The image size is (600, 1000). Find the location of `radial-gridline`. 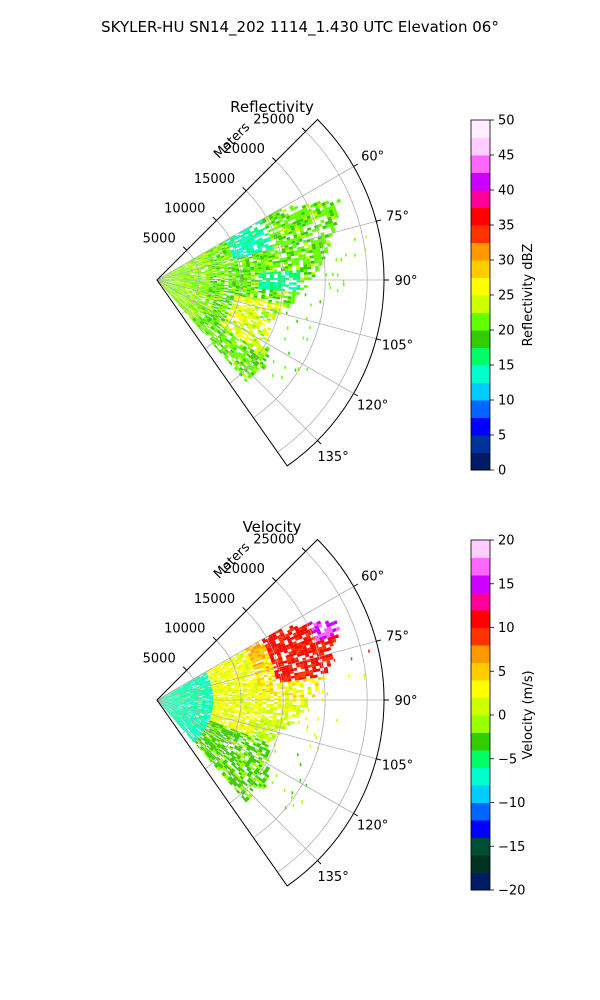

radial-gridline is located at coordinates (190, 282).